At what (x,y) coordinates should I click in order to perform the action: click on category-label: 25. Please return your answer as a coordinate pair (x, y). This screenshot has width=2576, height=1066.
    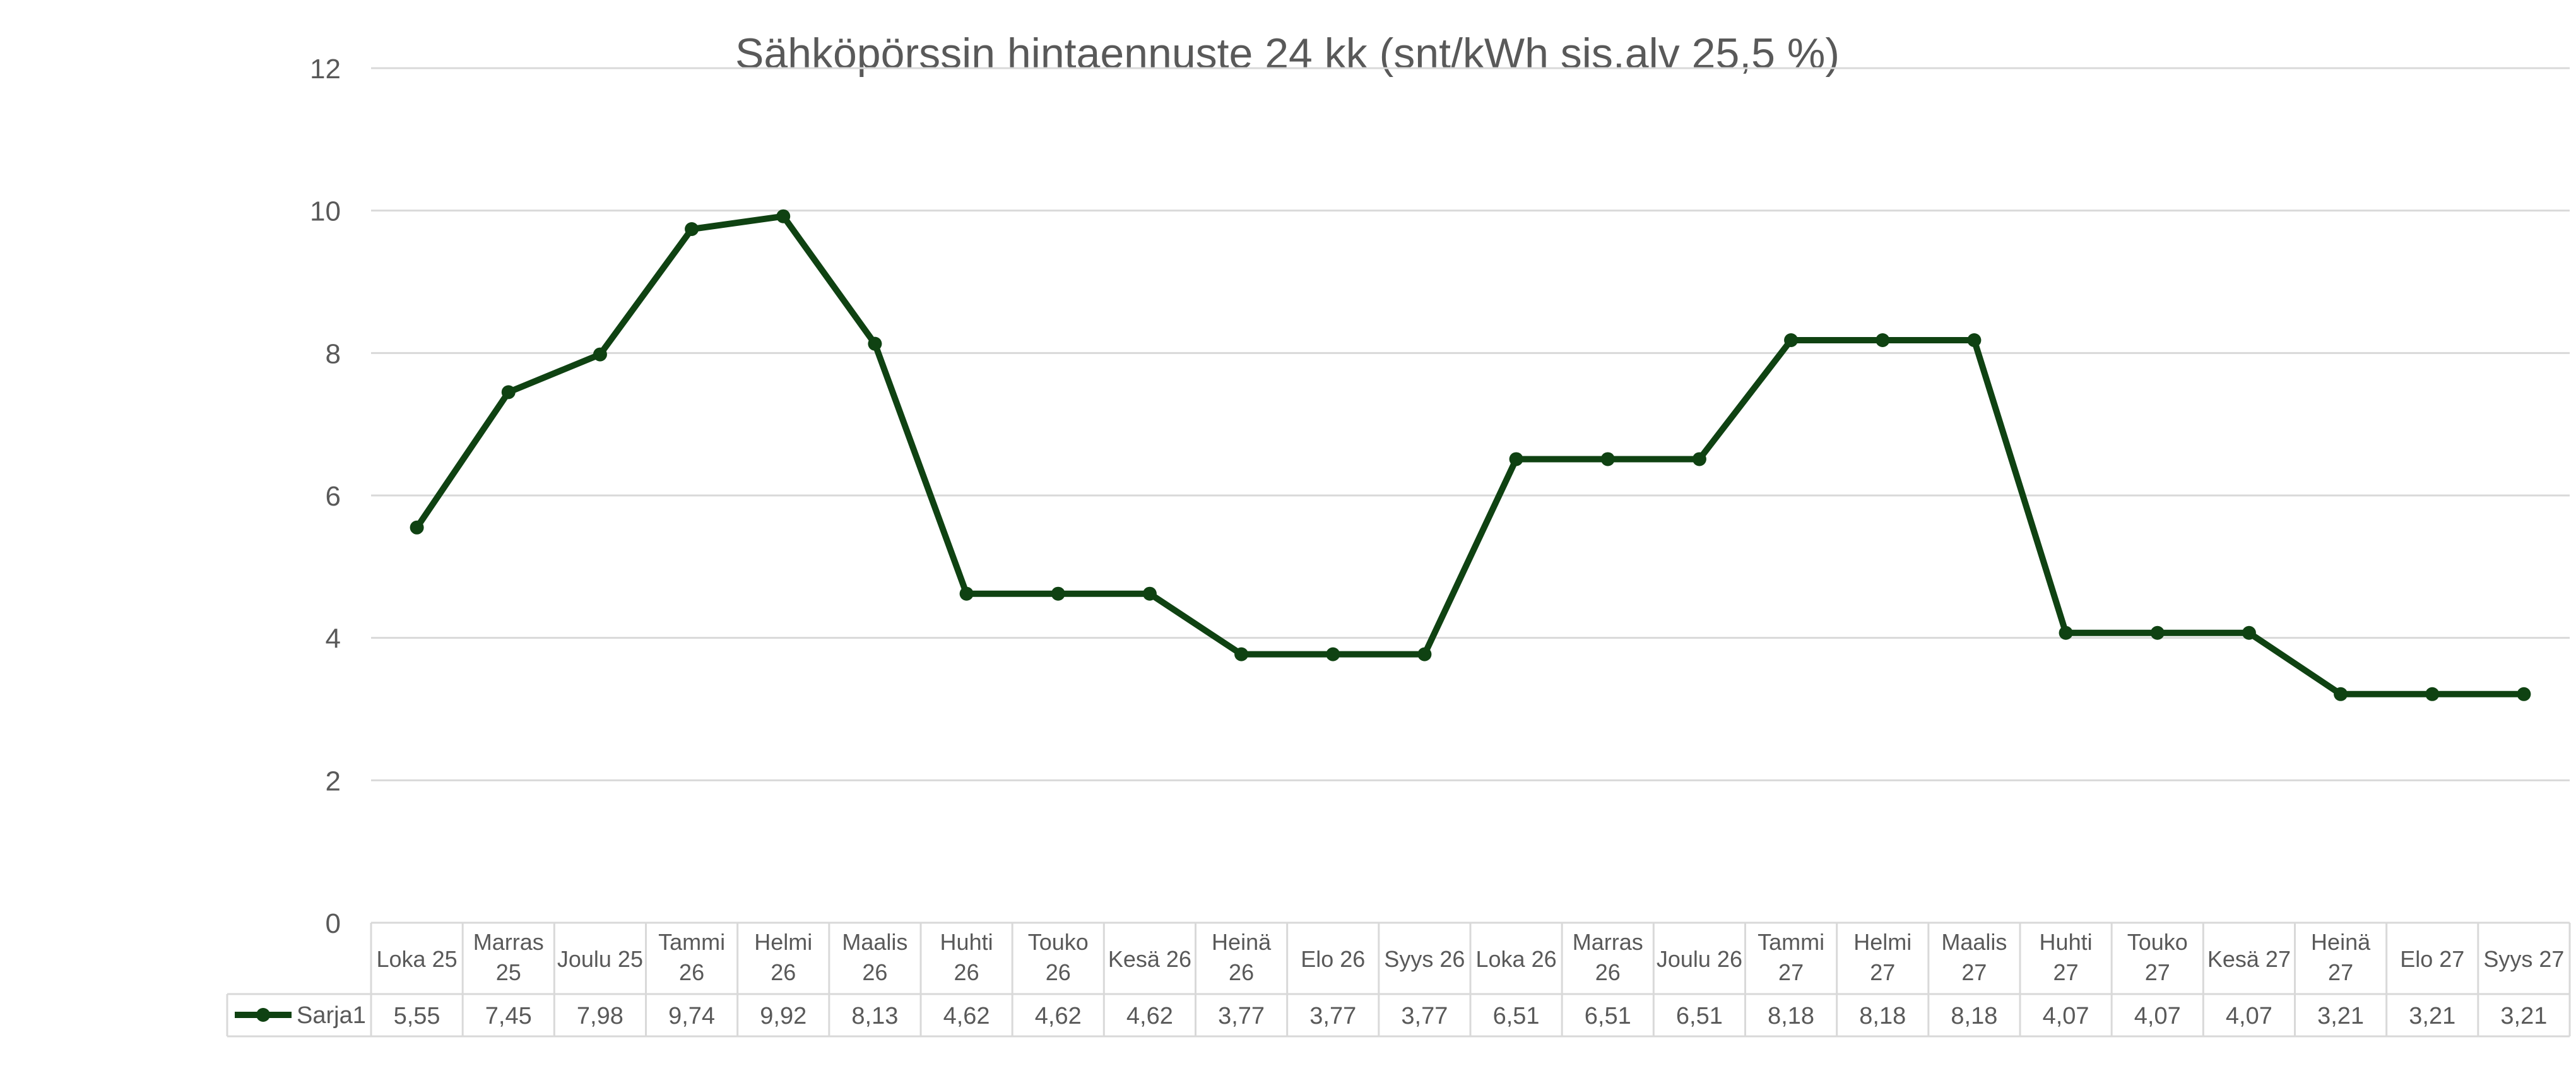
    Looking at the image, I should click on (509, 972).